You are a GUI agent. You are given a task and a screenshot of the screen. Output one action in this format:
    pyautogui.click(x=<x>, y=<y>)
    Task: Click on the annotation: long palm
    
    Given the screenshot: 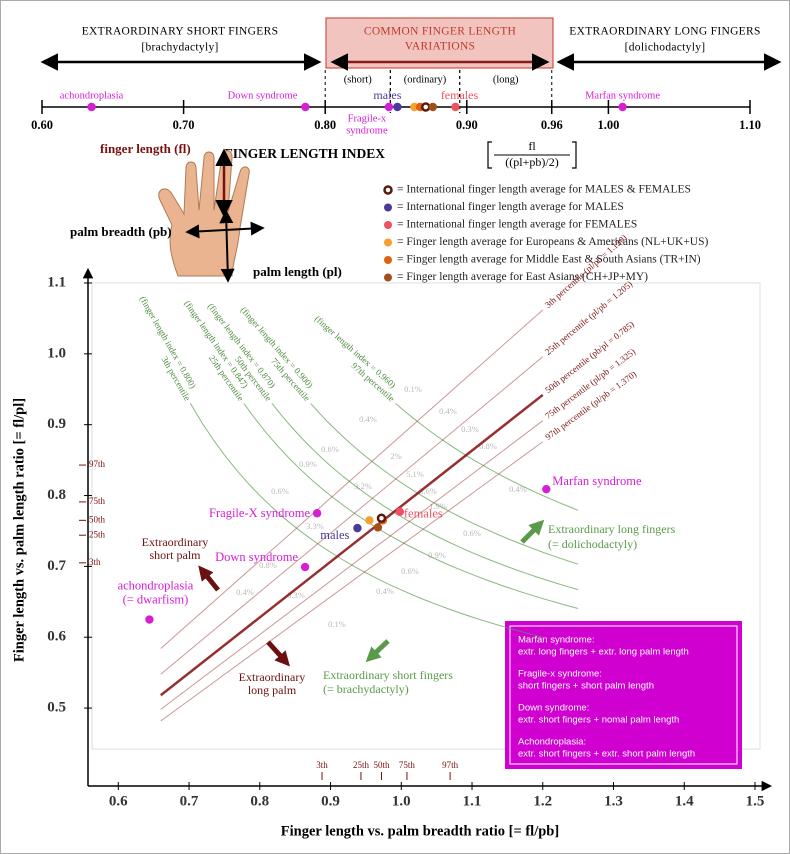 What is the action you would take?
    pyautogui.click(x=272, y=690)
    